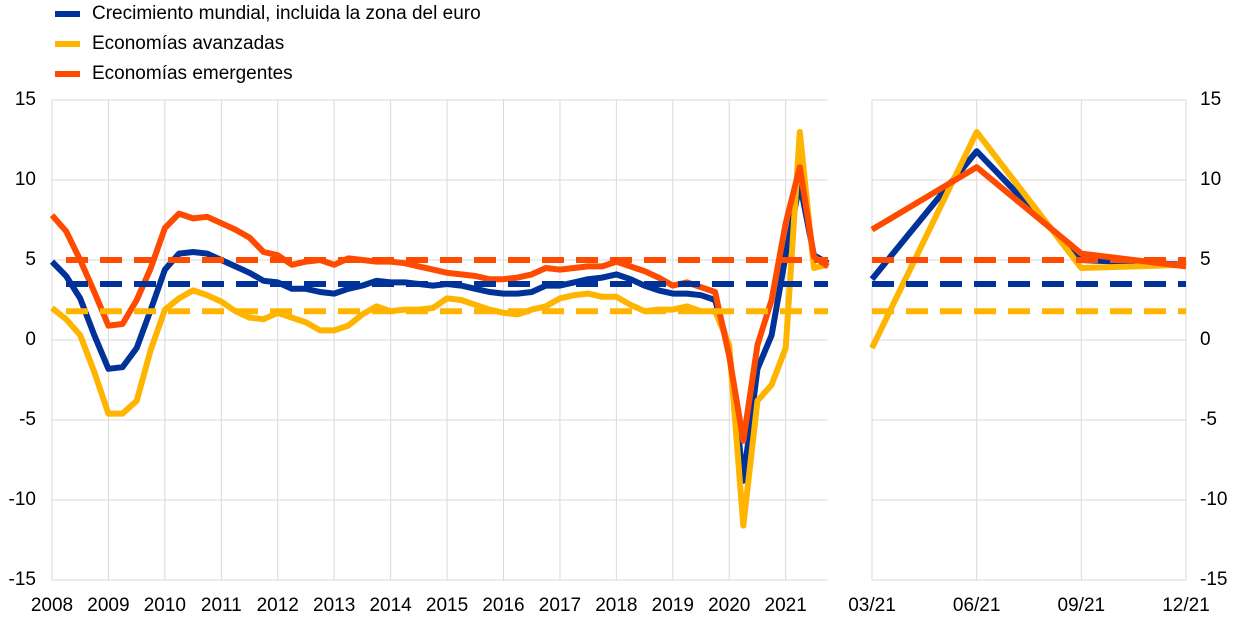 The image size is (1240, 622). What do you see at coordinates (673, 605) in the screenshot?
I see `x-tick-label: 2019` at bounding box center [673, 605].